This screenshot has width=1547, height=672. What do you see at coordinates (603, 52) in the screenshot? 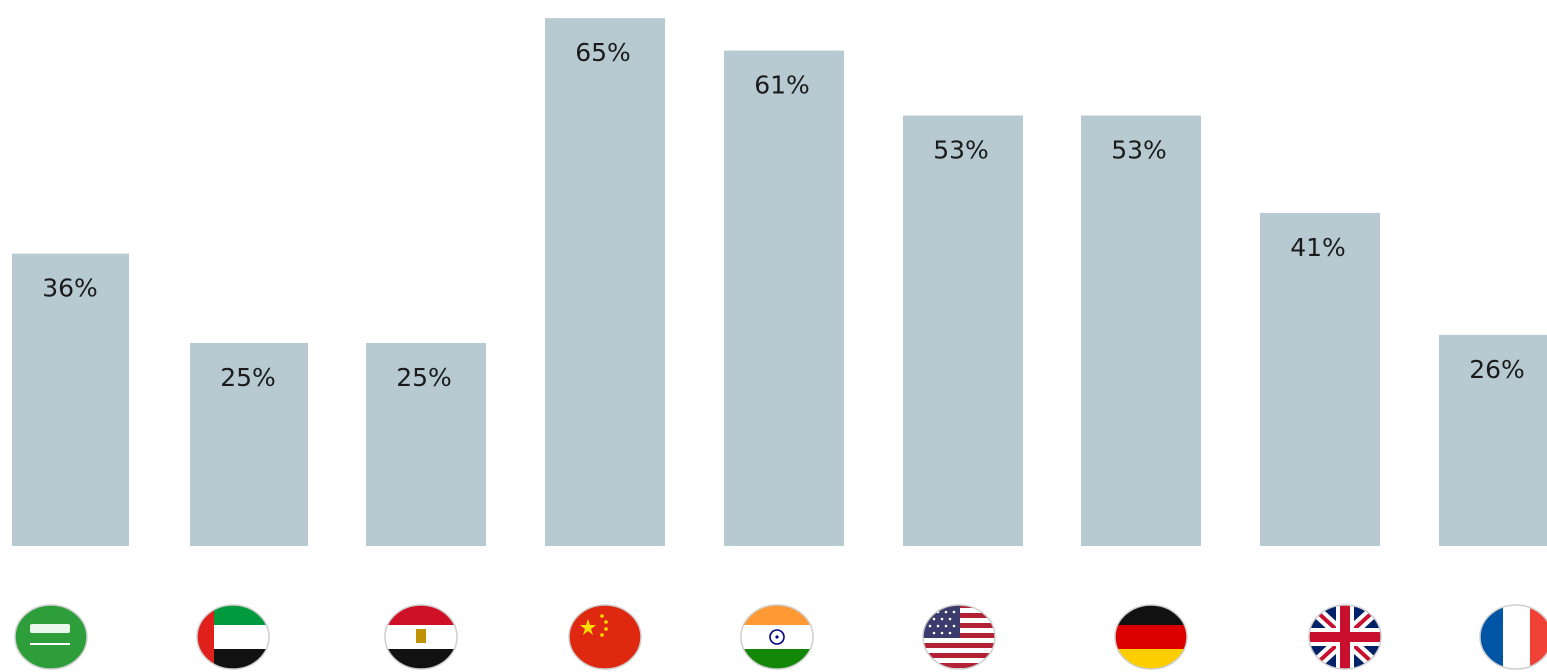
I see `bar-value-label-3: 65%` at bounding box center [603, 52].